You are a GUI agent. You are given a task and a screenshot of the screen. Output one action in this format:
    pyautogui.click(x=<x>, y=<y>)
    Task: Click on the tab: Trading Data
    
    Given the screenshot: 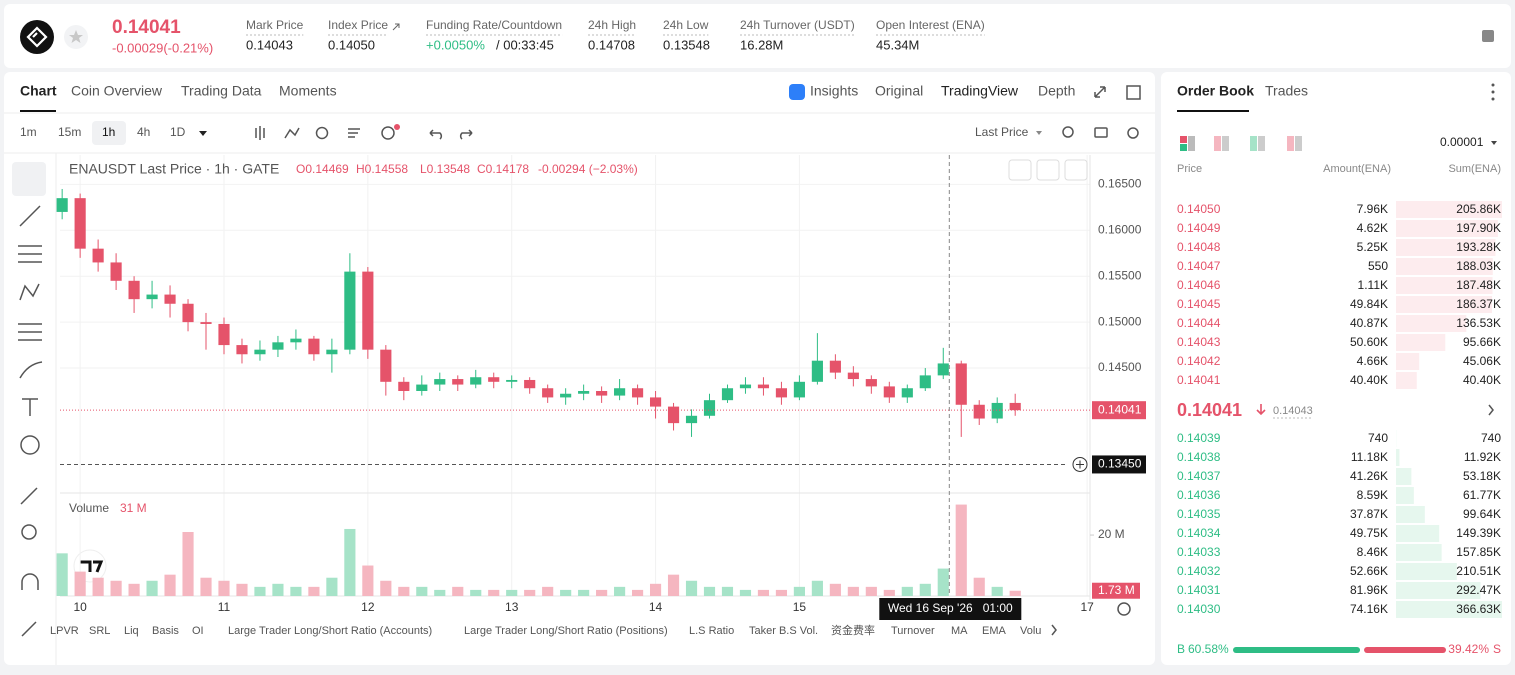 What is the action you would take?
    pyautogui.click(x=221, y=91)
    